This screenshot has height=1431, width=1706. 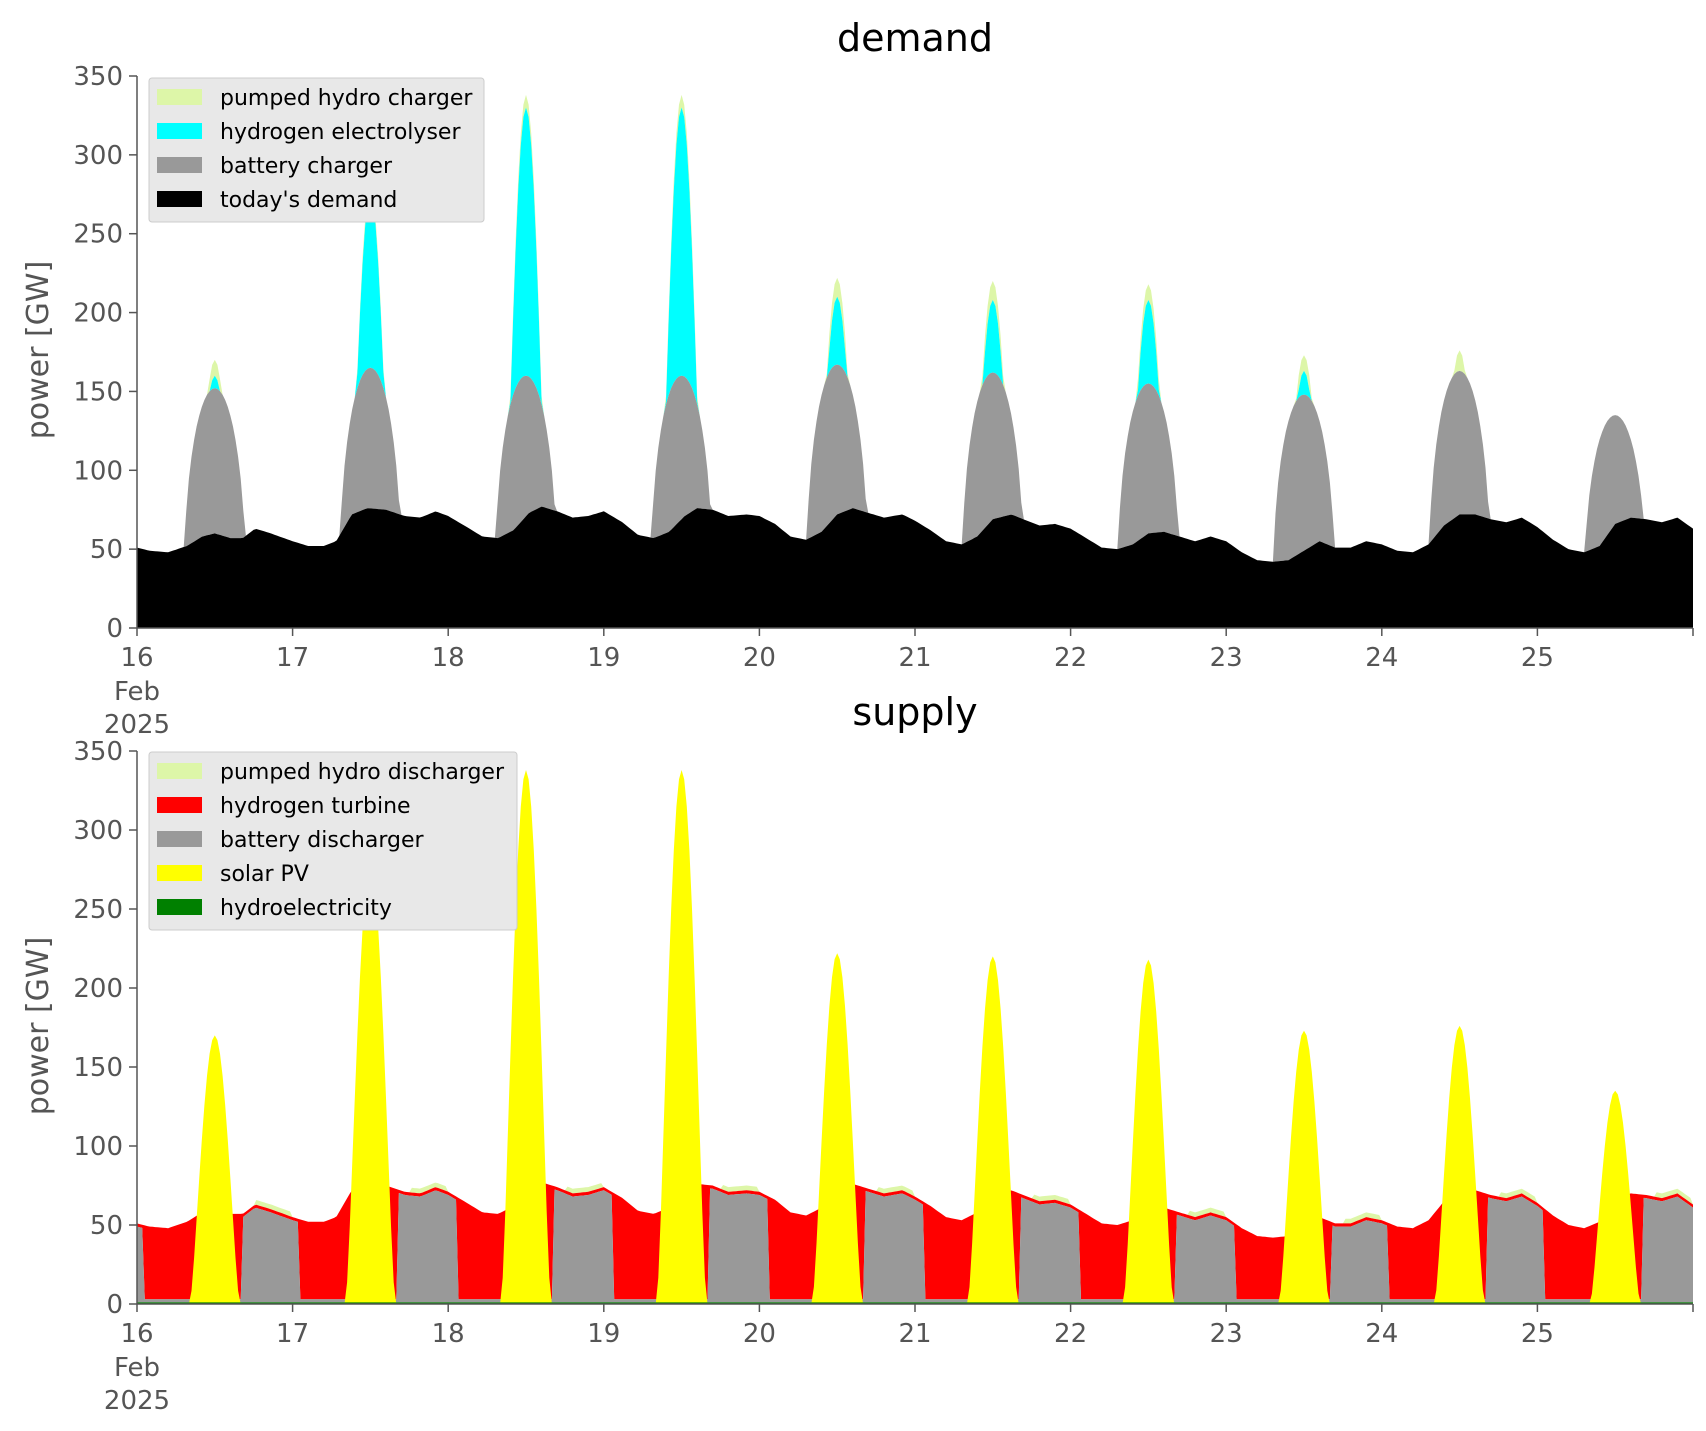 What do you see at coordinates (179, 97) in the screenshot?
I see `legend-swatch-pumped-hydro-charger` at bounding box center [179, 97].